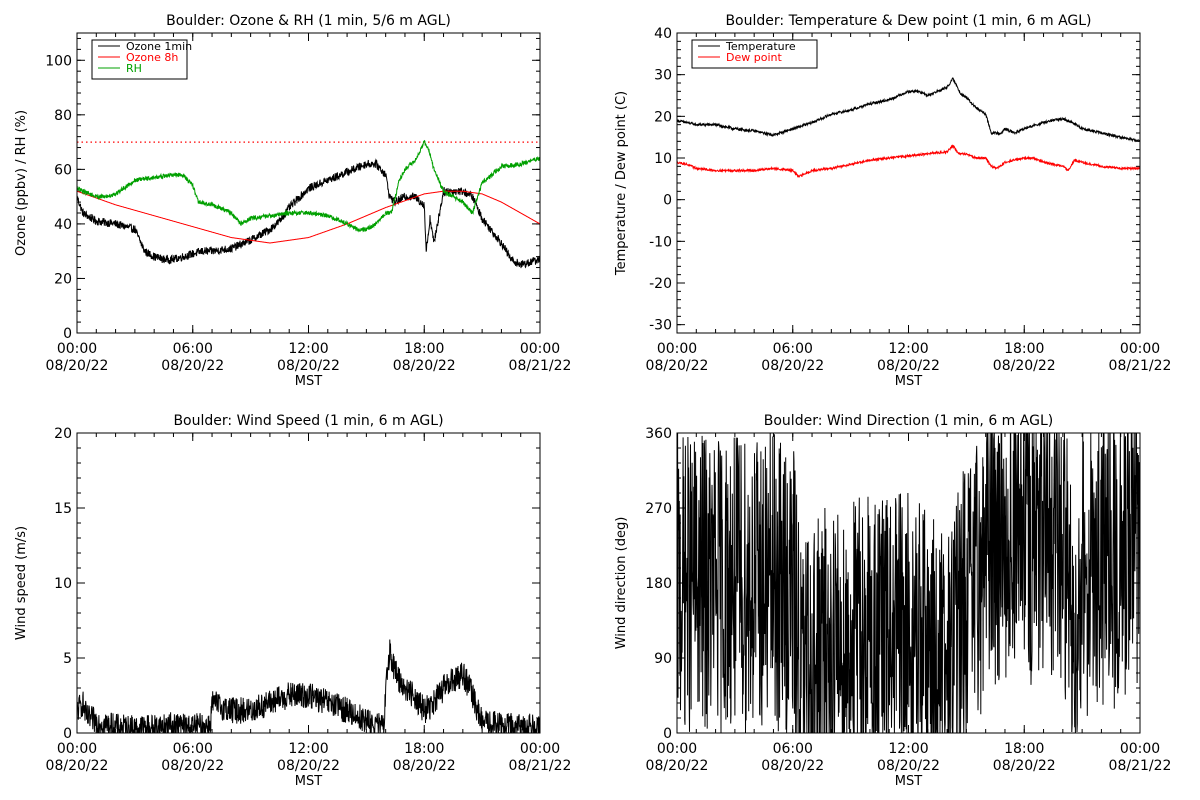  Describe the element at coordinates (63, 116) in the screenshot. I see `y-tick-label: 80` at that location.